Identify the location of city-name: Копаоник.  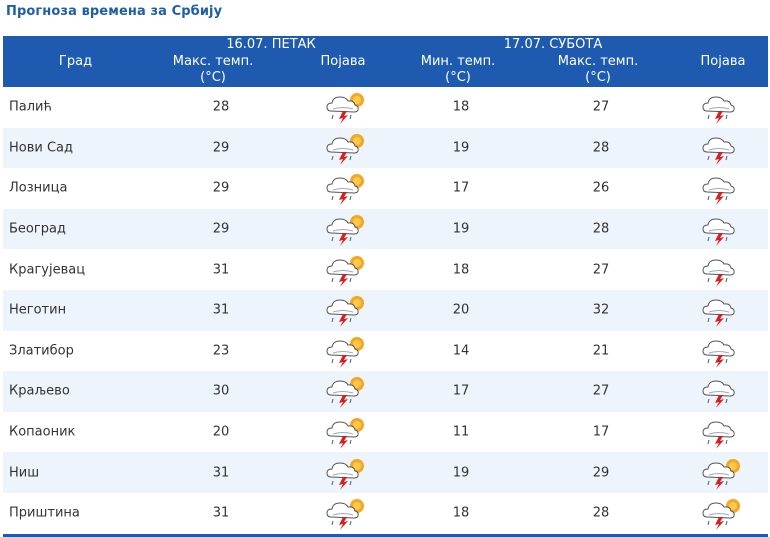
(42, 432).